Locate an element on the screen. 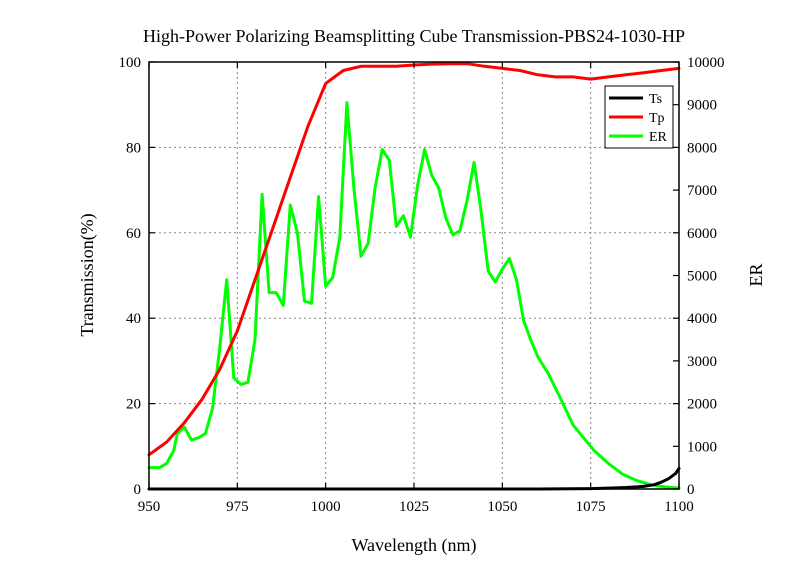 This screenshot has height=569, width=800. x-tick-label: 1100 is located at coordinates (678, 507).